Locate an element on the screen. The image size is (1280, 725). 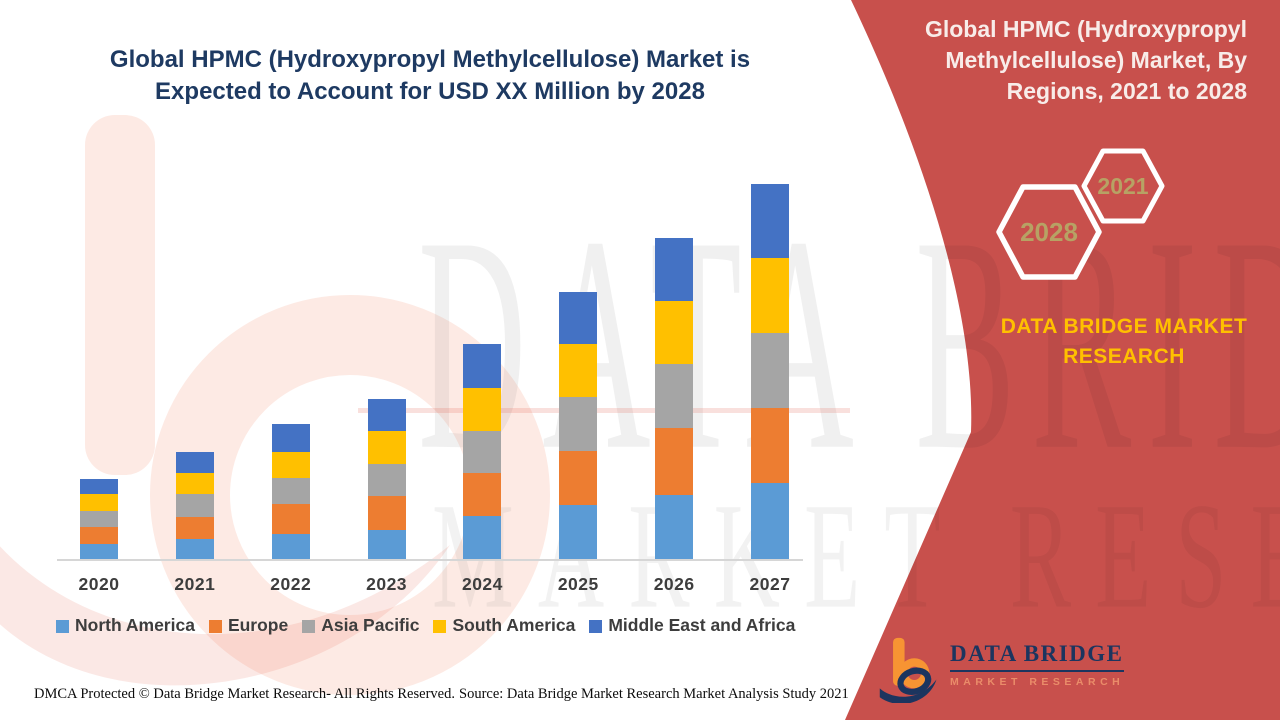
bar-2026 is located at coordinates (674, 398).